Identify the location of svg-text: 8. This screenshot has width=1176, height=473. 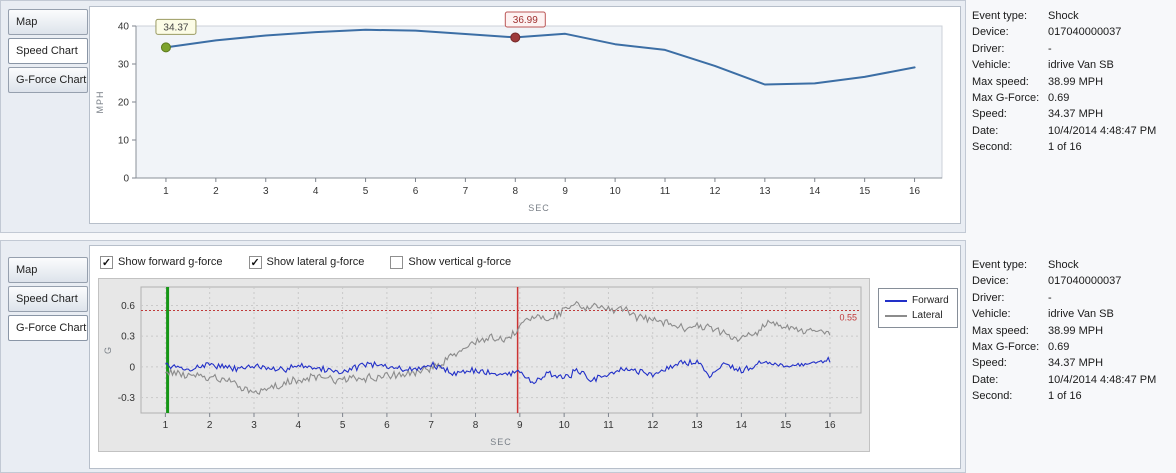
(476, 425).